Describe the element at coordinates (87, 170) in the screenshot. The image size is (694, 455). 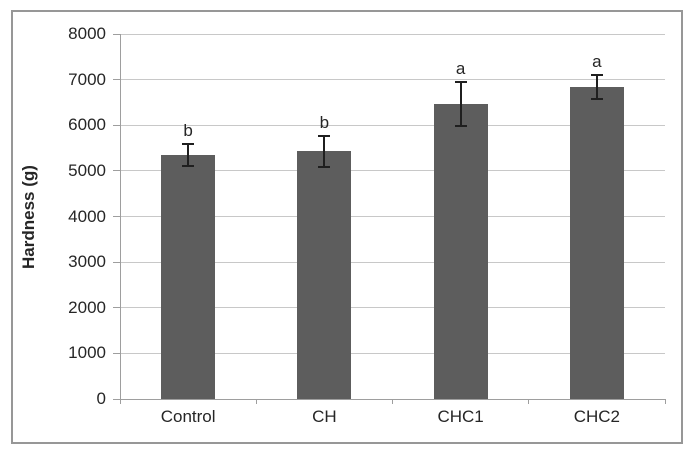
I see `y-tick-label: 5000` at that location.